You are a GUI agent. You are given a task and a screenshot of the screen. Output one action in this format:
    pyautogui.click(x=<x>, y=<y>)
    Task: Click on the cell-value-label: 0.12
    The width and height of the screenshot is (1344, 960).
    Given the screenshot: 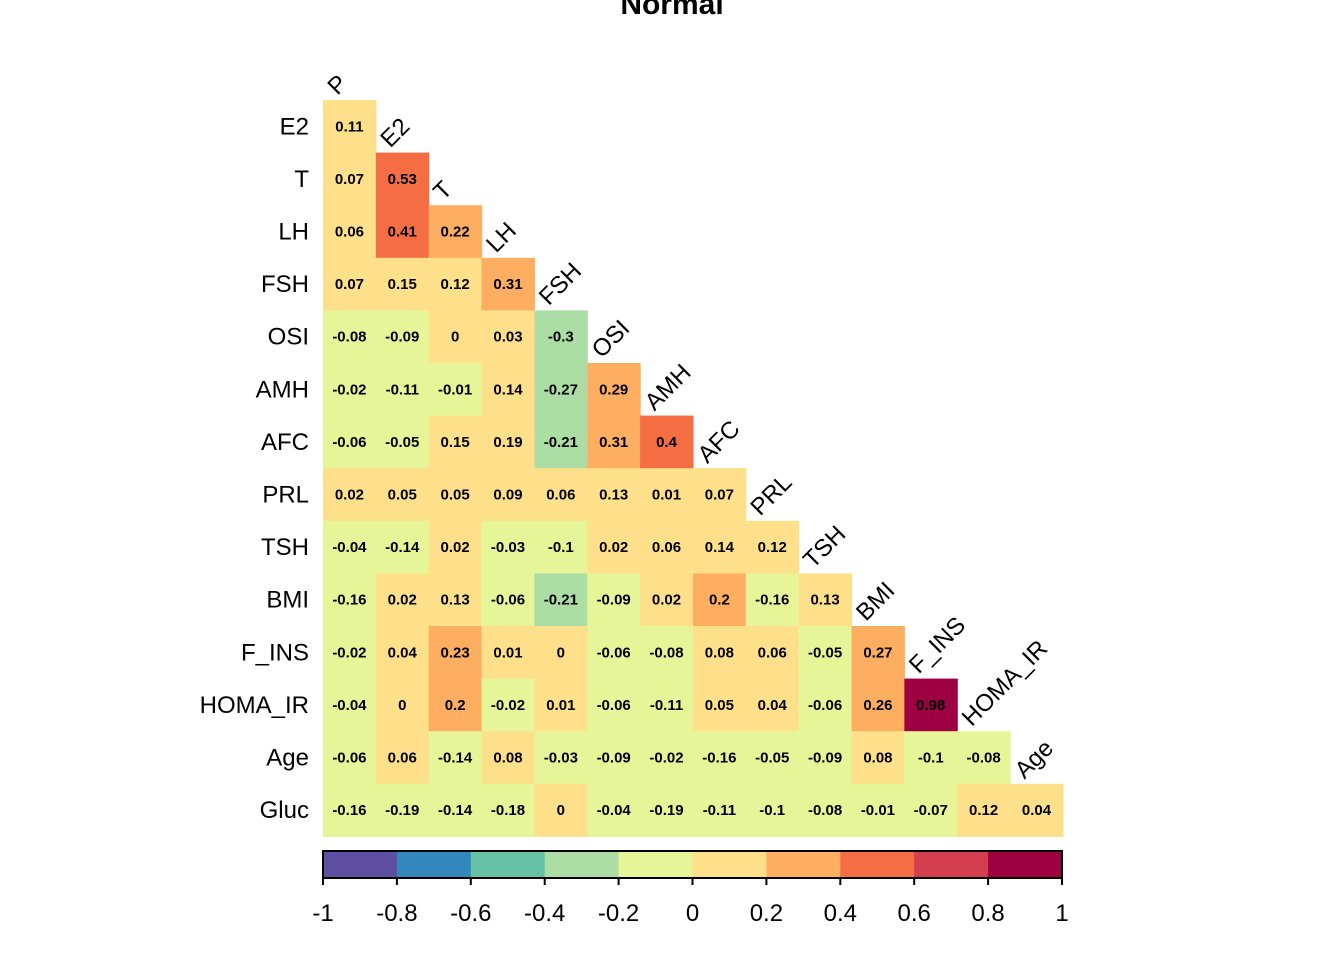 What is the action you would take?
    pyautogui.click(x=983, y=810)
    